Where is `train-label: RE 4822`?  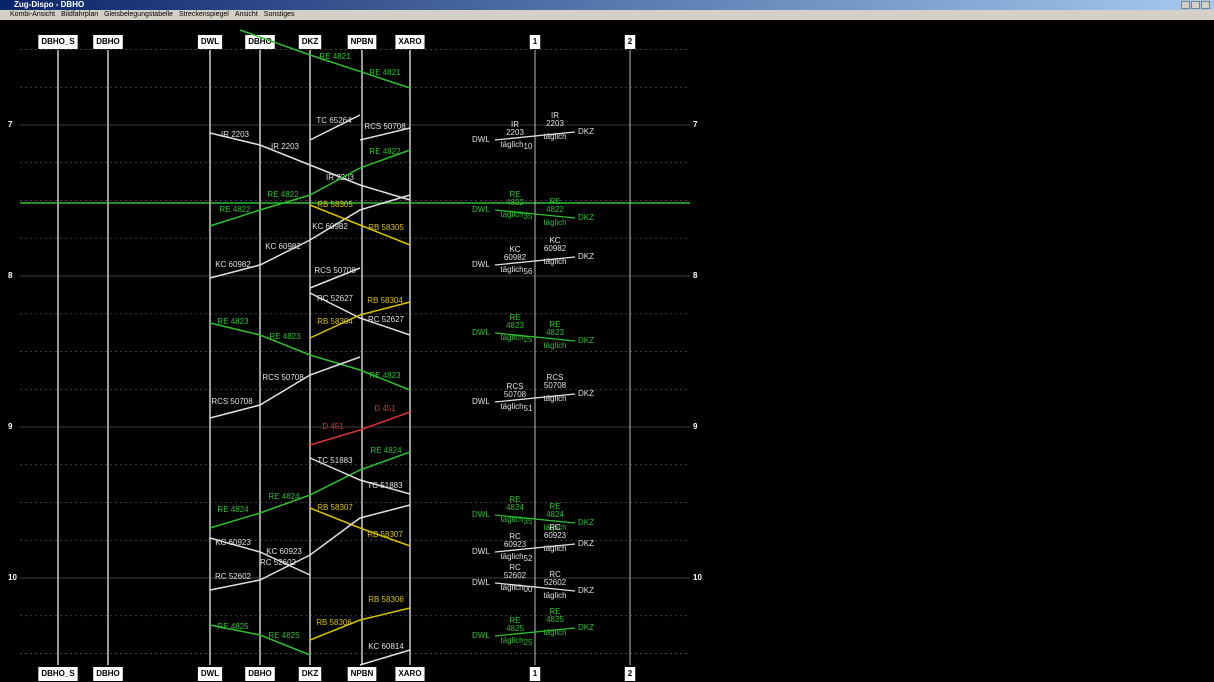 train-label: RE 4822 is located at coordinates (283, 194).